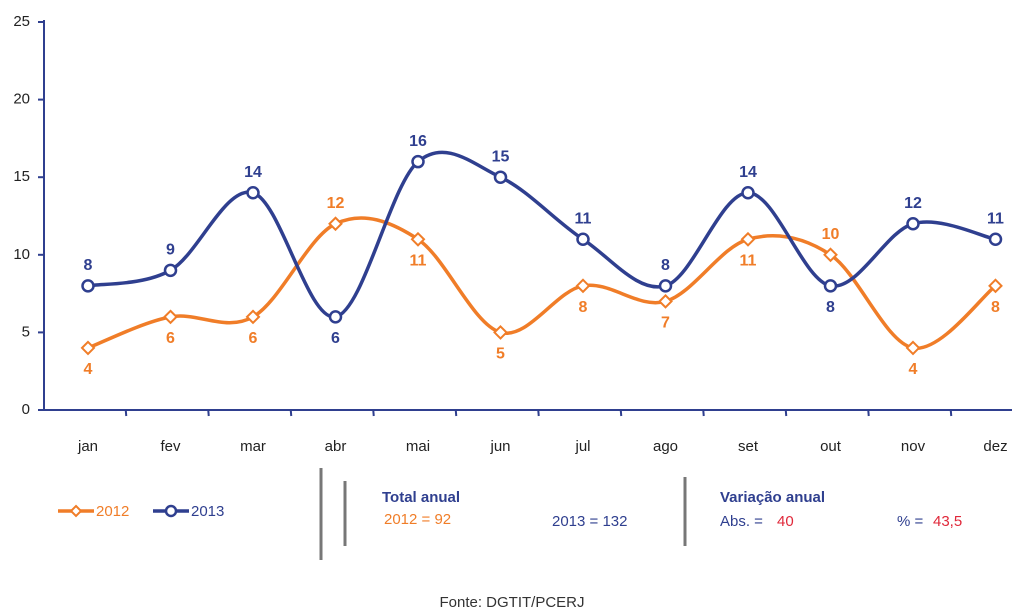 This screenshot has height=612, width=1025. Describe the element at coordinates (26, 331) in the screenshot. I see `y-tick-label: 5` at that location.